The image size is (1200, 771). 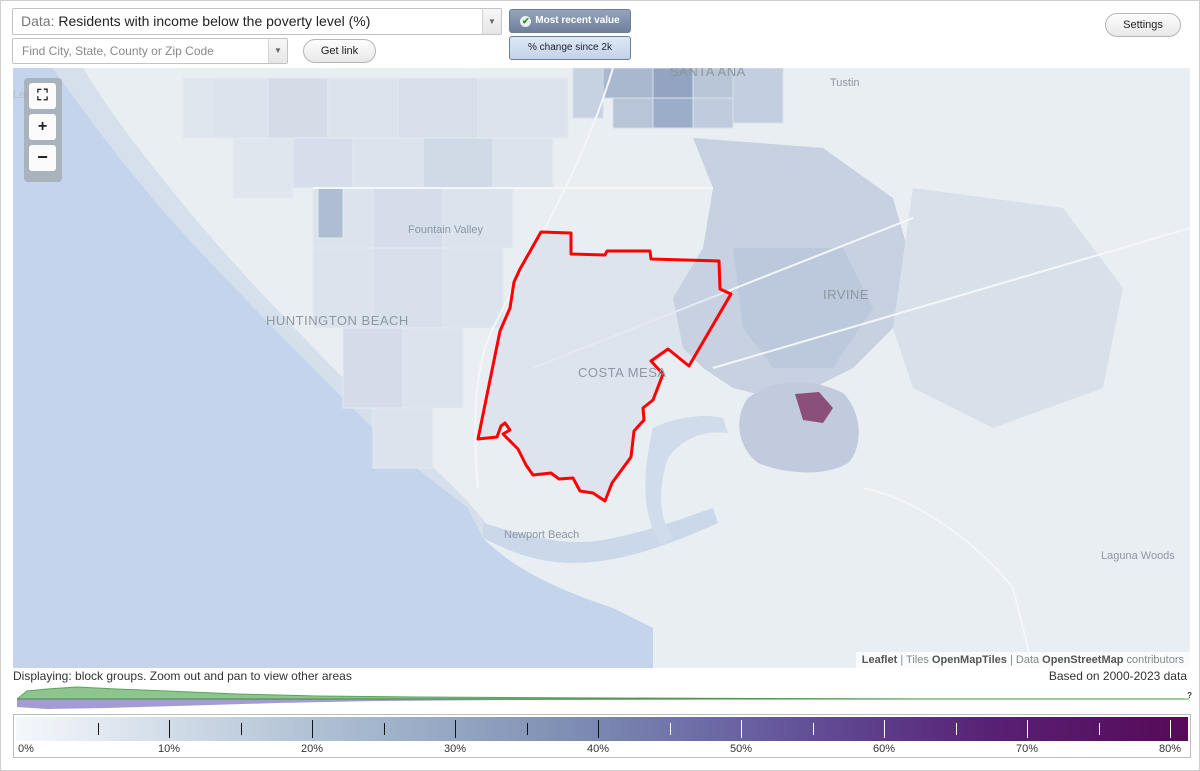 I want to click on legend-labels: 0% 10% 20% 30% 40% 50% 60% 70% 80%, so click(x=602, y=750).